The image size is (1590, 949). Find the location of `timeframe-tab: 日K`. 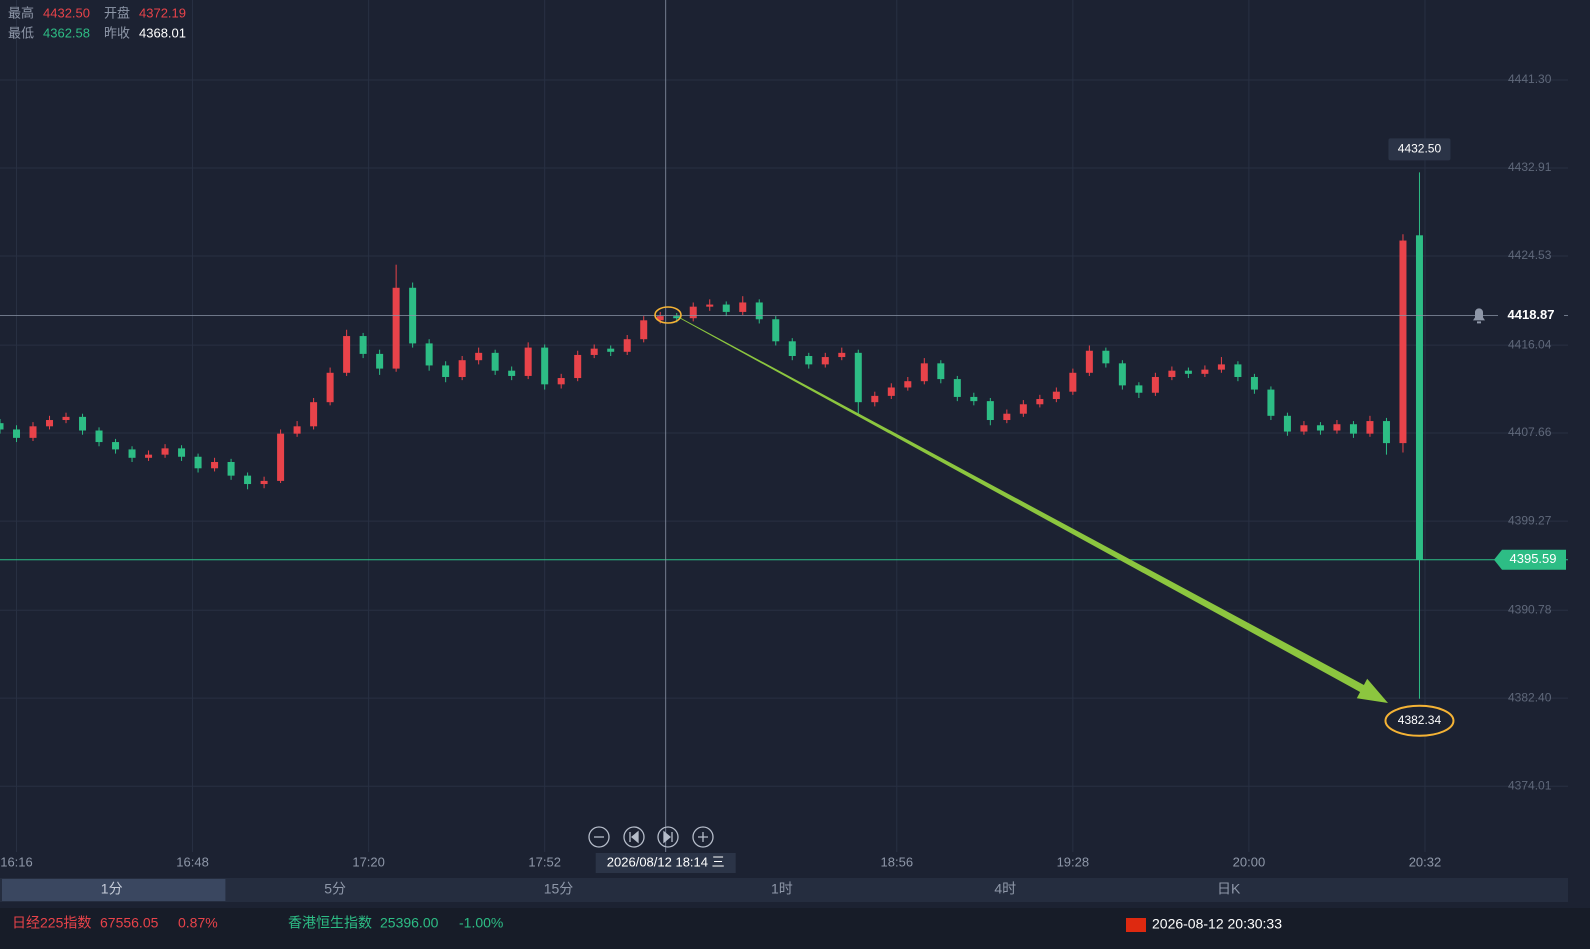

timeframe-tab: 日K is located at coordinates (1229, 889).